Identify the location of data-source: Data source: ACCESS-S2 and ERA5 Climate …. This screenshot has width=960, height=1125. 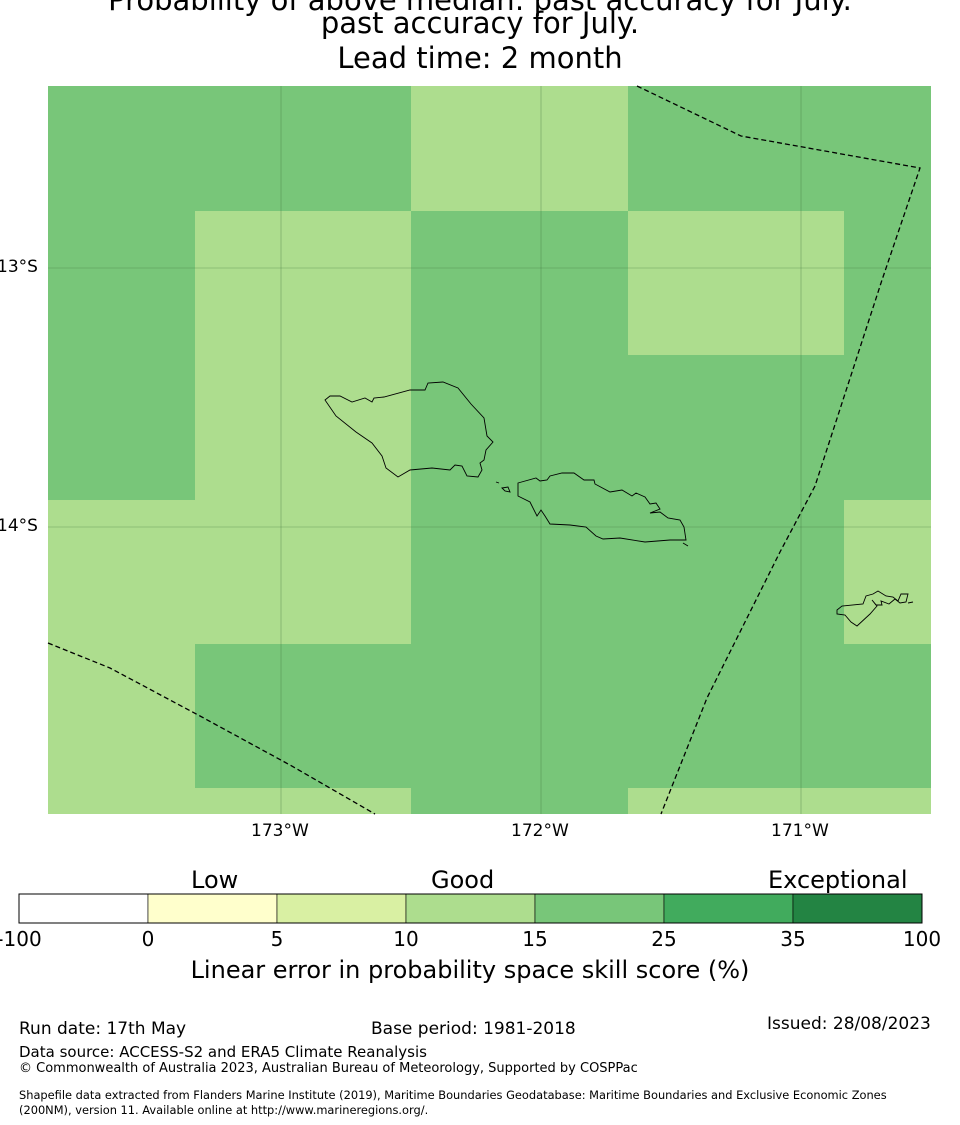
(223, 1052).